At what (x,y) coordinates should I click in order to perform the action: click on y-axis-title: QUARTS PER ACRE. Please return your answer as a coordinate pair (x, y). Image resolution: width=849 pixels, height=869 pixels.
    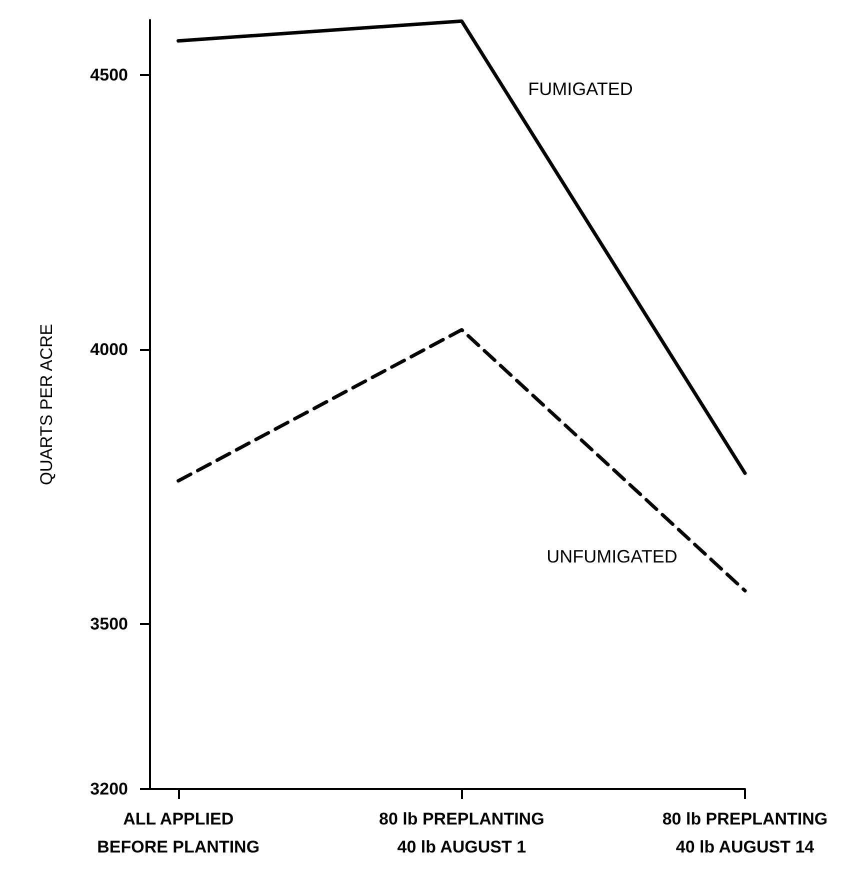
    Looking at the image, I should click on (46, 405).